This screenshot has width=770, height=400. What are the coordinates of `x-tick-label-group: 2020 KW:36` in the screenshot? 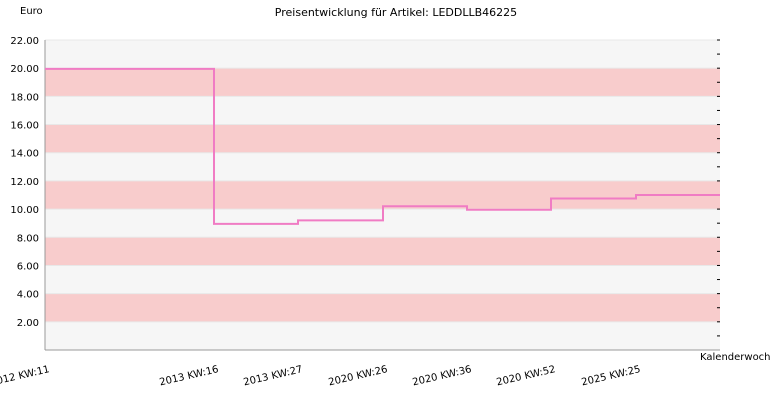 It's located at (442, 376).